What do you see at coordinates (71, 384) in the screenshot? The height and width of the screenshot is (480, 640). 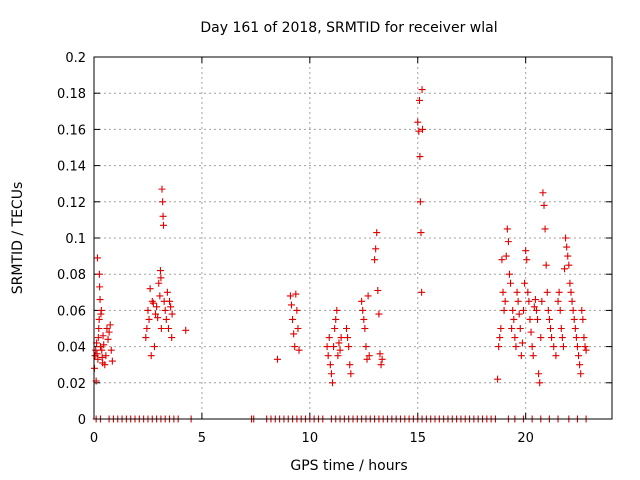 I see `y-tick-label: 0.02` at bounding box center [71, 384].